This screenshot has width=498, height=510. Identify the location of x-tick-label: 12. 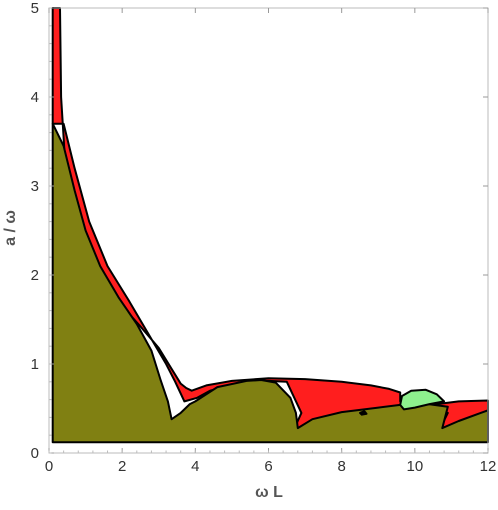
(488, 466).